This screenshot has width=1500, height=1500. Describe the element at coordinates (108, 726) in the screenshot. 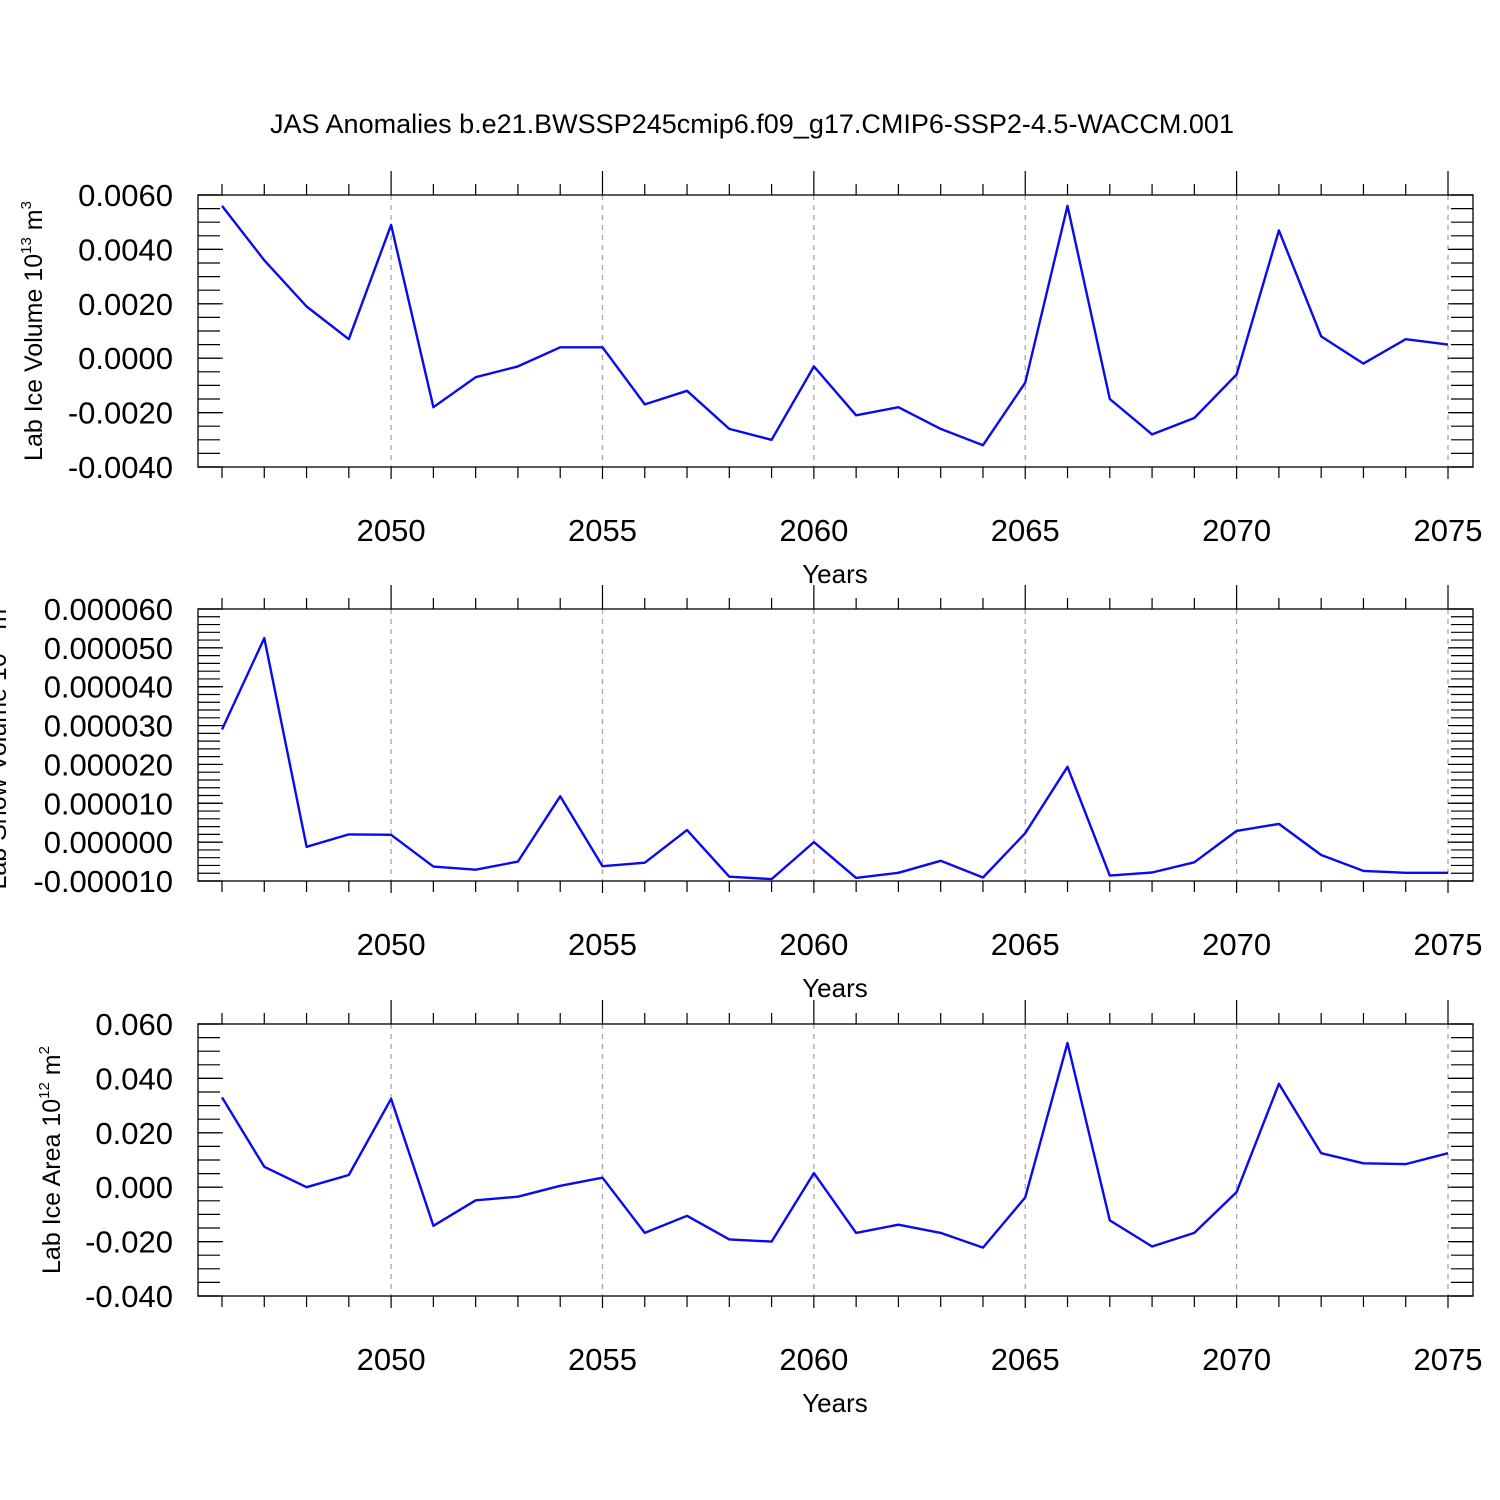

I see `y-tick-label: 0.000030` at that location.